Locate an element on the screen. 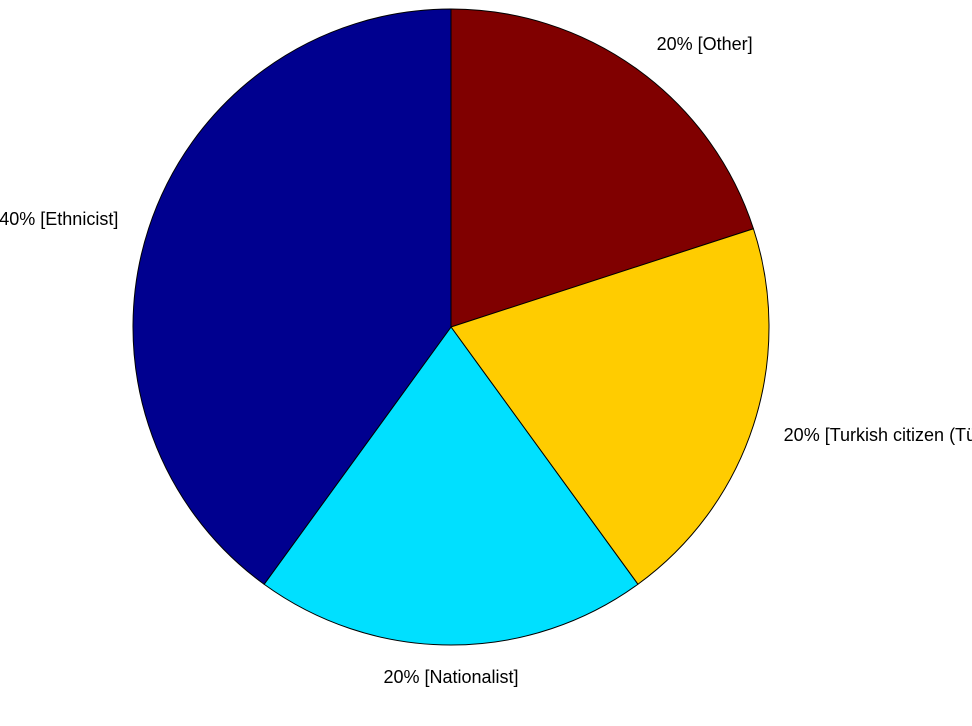 This screenshot has width=972, height=726. pie-label-other: 20% [Other] is located at coordinates (705, 44).